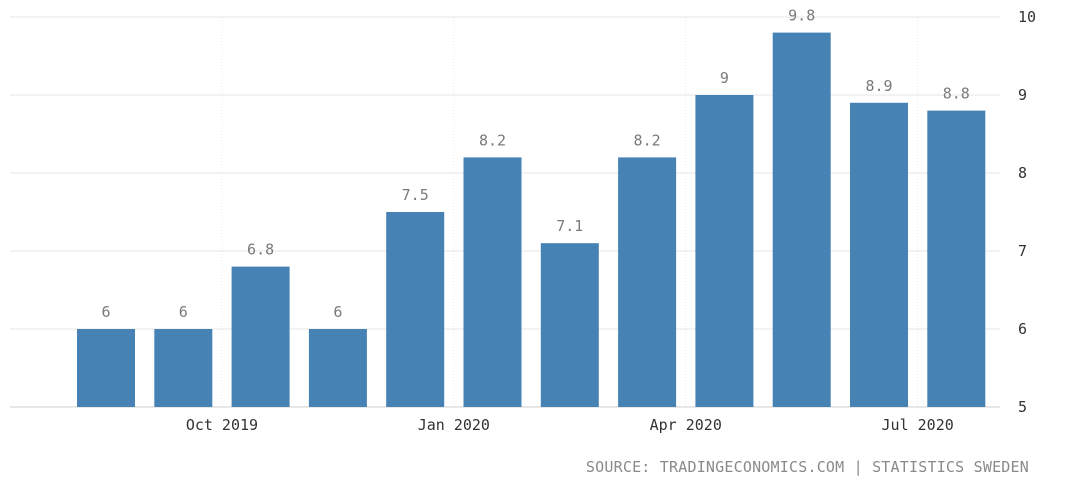 This screenshot has width=1073, height=501. What do you see at coordinates (569, 226) in the screenshot?
I see `bar-value-label: 7.1` at bounding box center [569, 226].